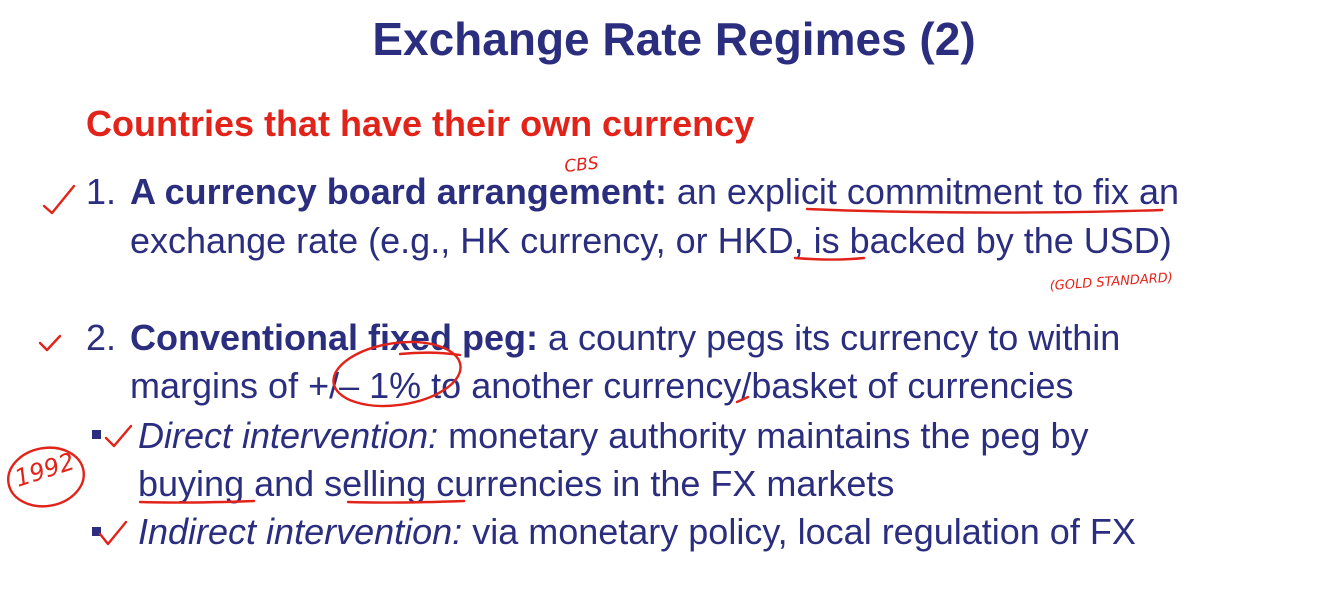 The height and width of the screenshot is (598, 1332). I want to click on sub-1-and: and, so click(284, 483).